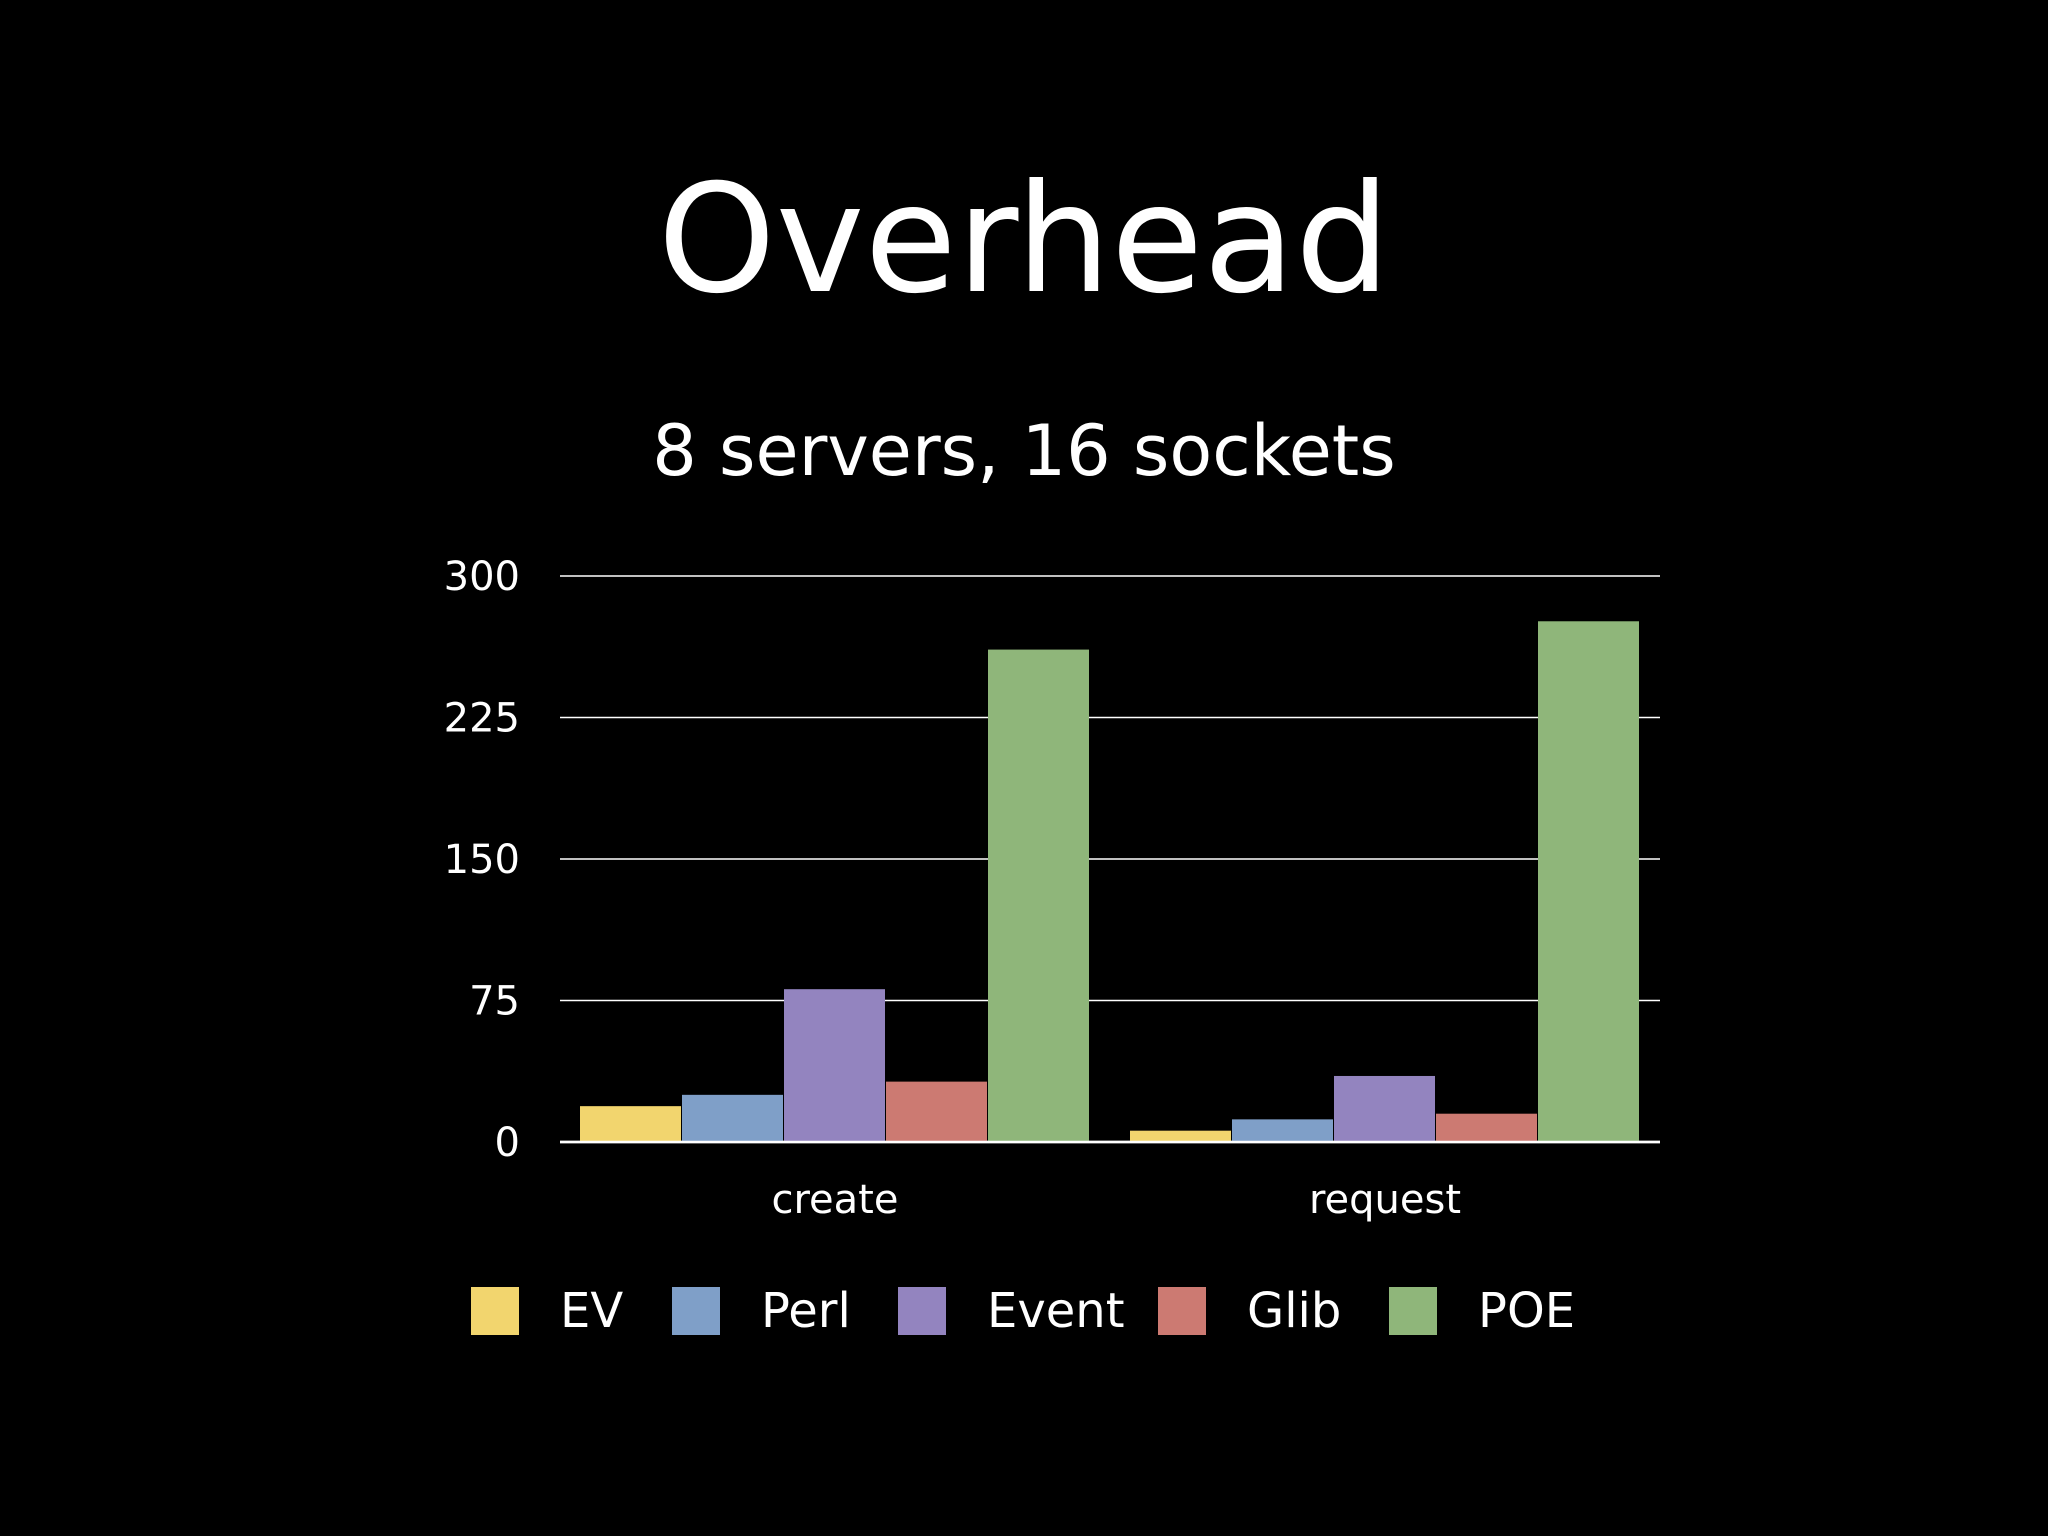  Describe the element at coordinates (1038, 895) in the screenshot. I see `bar-poe-create` at that location.